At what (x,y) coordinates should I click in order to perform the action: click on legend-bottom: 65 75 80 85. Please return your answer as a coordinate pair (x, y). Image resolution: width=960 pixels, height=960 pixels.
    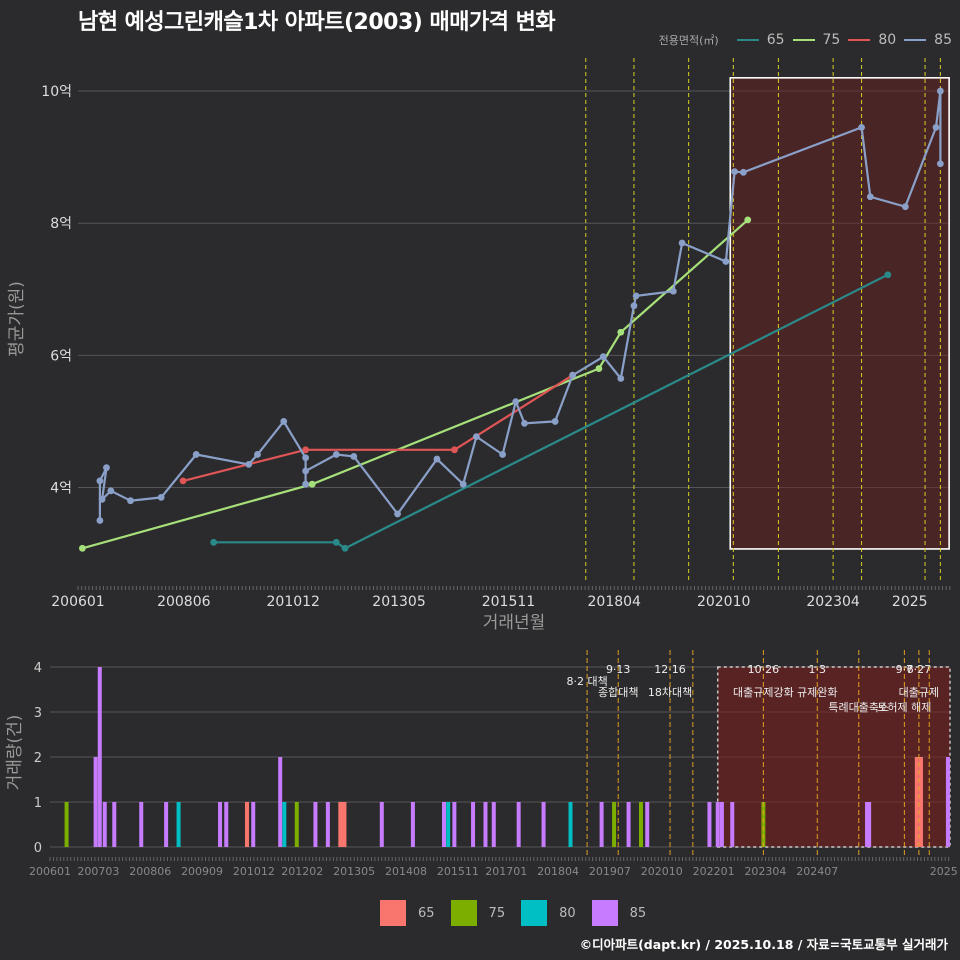
    Looking at the image, I should click on (521, 913).